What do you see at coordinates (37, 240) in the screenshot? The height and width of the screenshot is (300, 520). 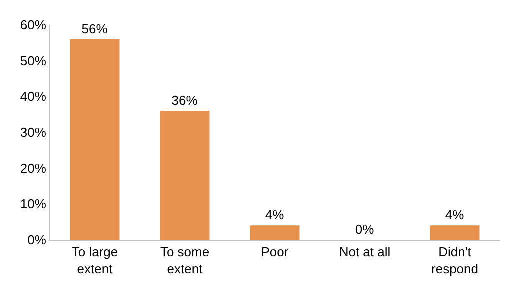 I see `y-tick-label: 0%` at bounding box center [37, 240].